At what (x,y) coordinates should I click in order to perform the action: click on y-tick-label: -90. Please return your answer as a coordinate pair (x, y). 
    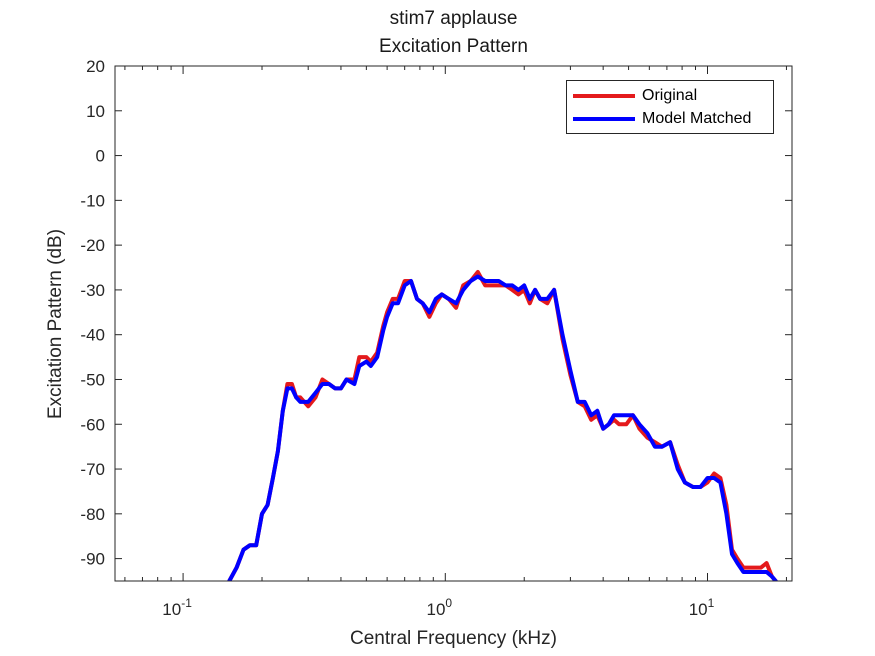
    Looking at the image, I should click on (92, 559).